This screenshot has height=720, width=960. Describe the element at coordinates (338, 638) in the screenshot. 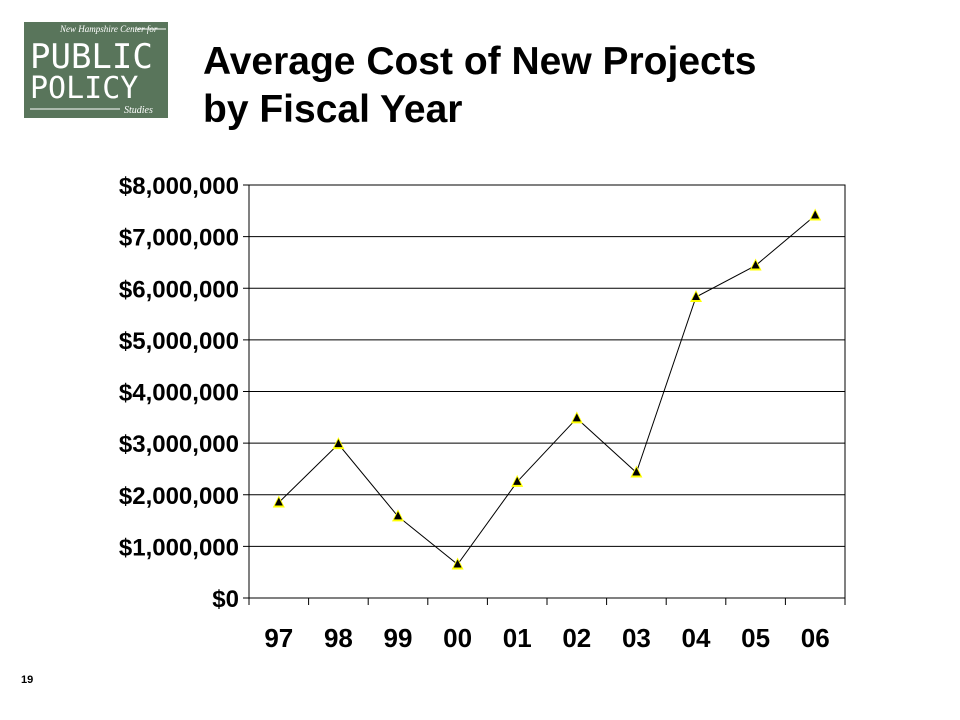

I see `x-tick-label: 98` at that location.